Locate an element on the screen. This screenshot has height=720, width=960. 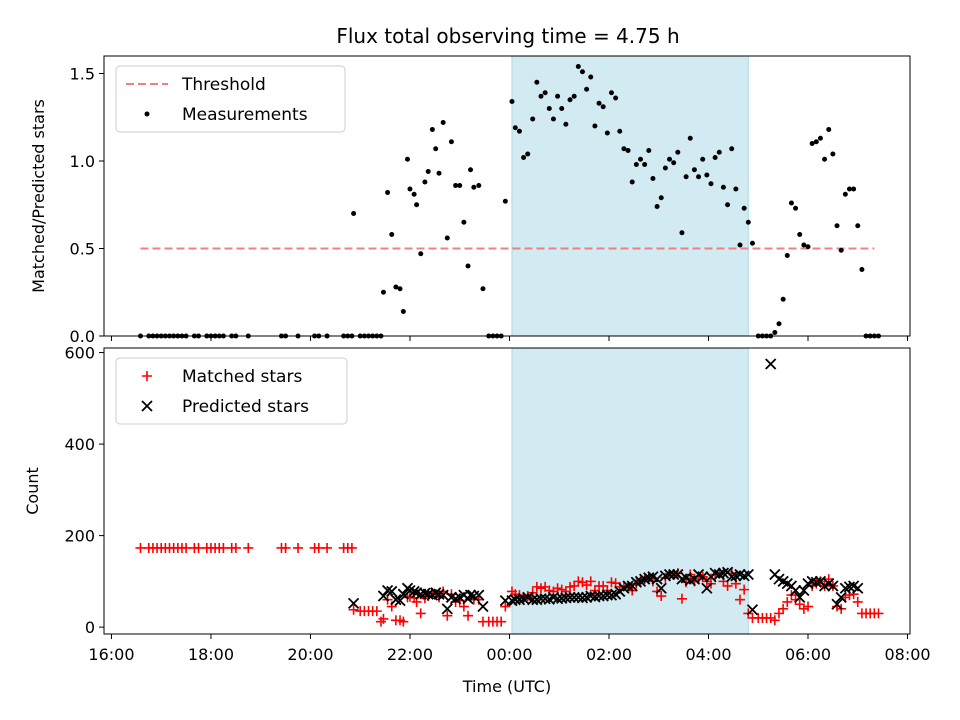
x-tick-label: 08:00 is located at coordinates (907, 654).